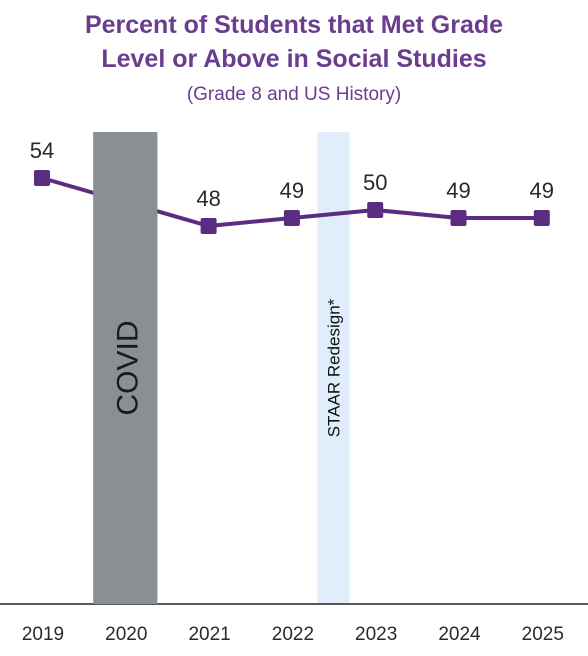 This screenshot has height=656, width=588. What do you see at coordinates (209, 634) in the screenshot?
I see `x-tick-label-2021: 2021` at bounding box center [209, 634].